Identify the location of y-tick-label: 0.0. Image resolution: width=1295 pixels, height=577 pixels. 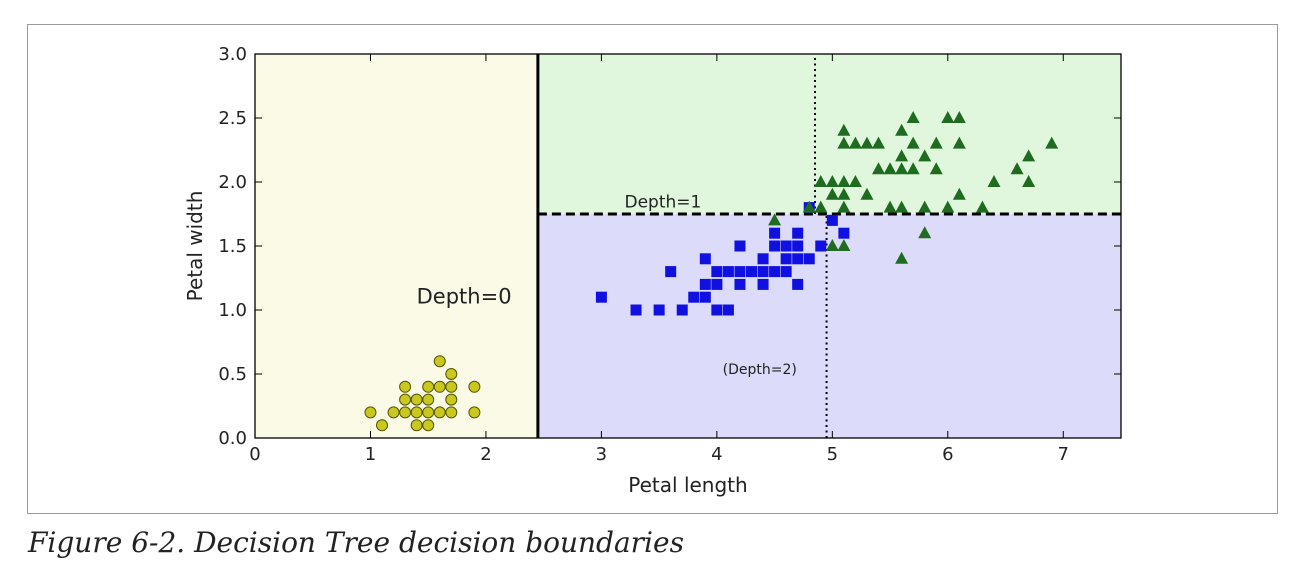
(232, 438).